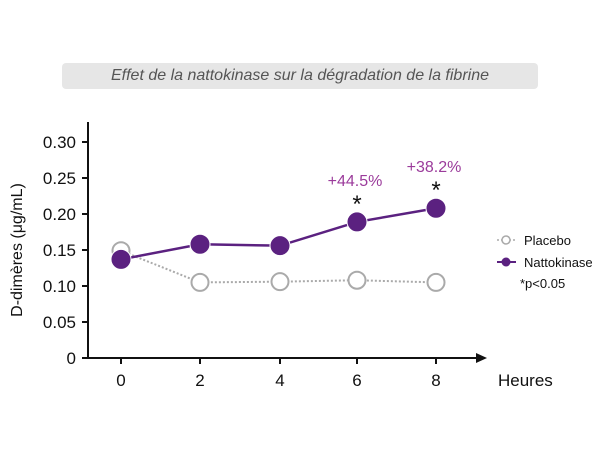 Image resolution: width=600 pixels, height=452 pixels. I want to click on percent-change-label: +44.5%, so click(355, 181).